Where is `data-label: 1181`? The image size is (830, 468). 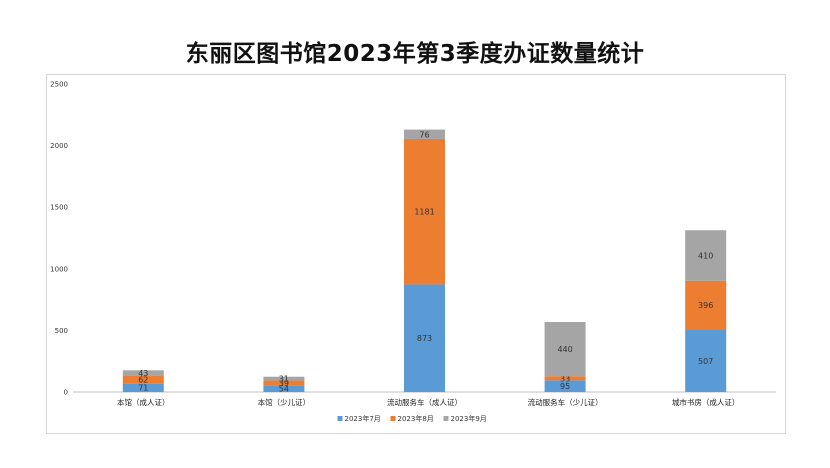 data-label: 1181 is located at coordinates (424, 212).